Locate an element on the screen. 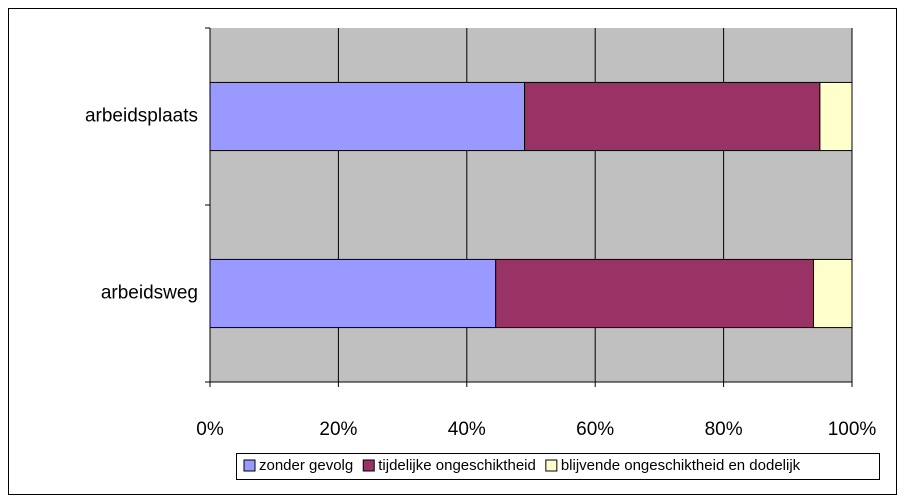 This screenshot has width=906, height=503. x-tick-label: 0% is located at coordinates (210, 429).